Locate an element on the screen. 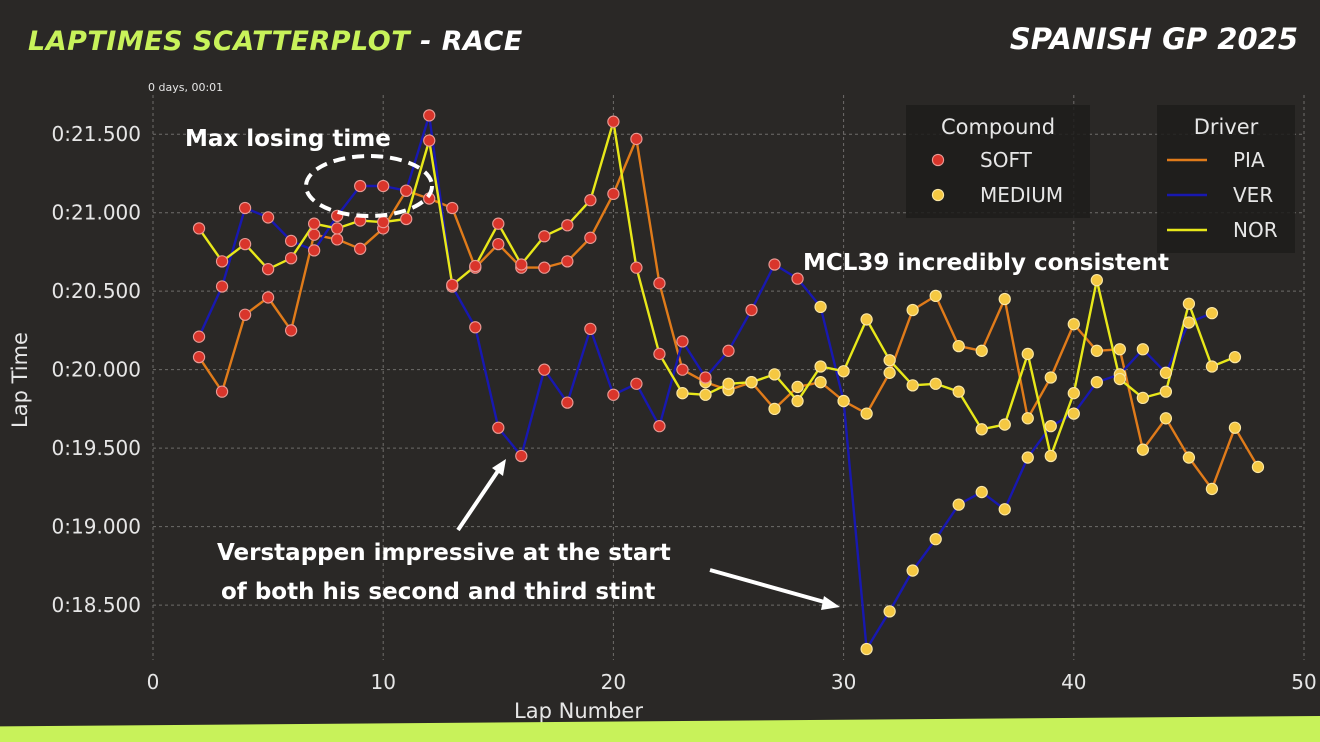 The width and height of the screenshot is (1320, 742). y-tick-label: 0:20.500 is located at coordinates (96, 291).